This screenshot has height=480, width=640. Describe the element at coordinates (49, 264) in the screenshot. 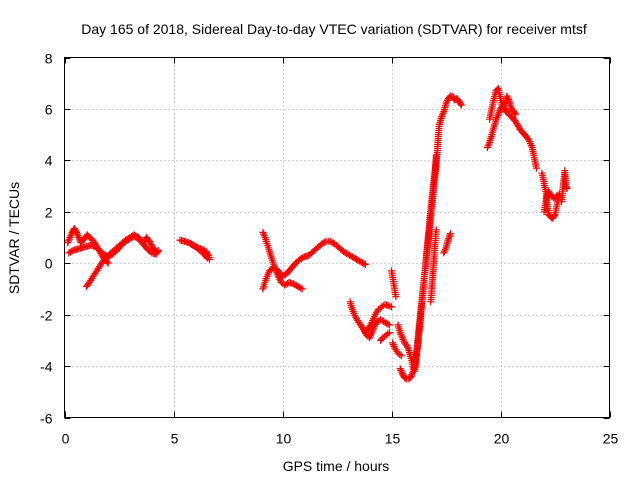

I see `y-tick-label: 0` at that location.